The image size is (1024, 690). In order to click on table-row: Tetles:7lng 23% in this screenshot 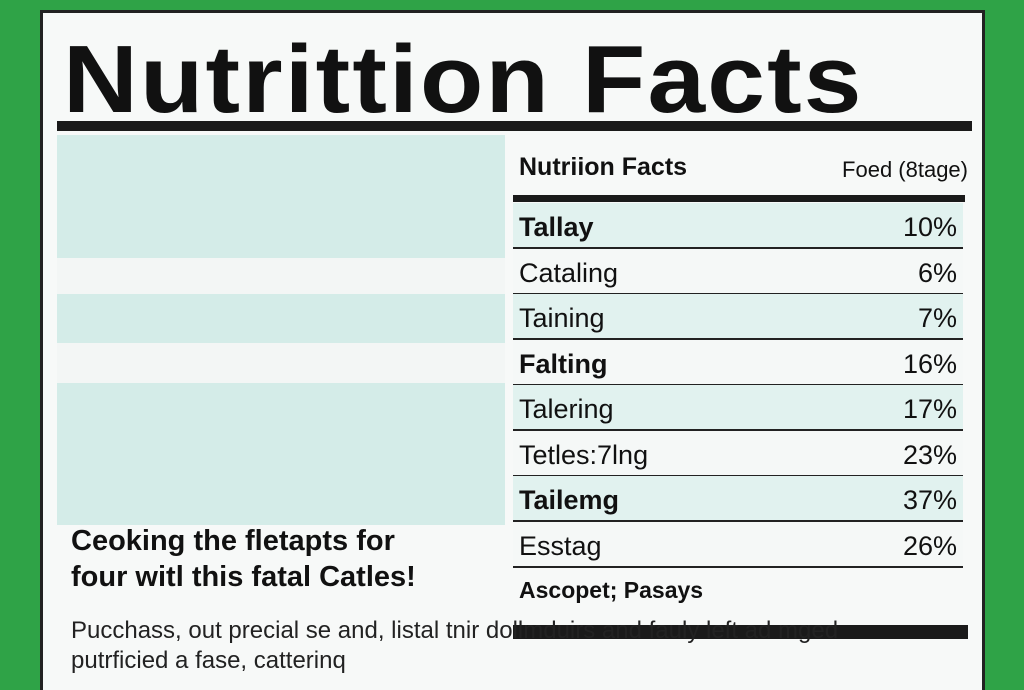, I will do `click(738, 453)`.